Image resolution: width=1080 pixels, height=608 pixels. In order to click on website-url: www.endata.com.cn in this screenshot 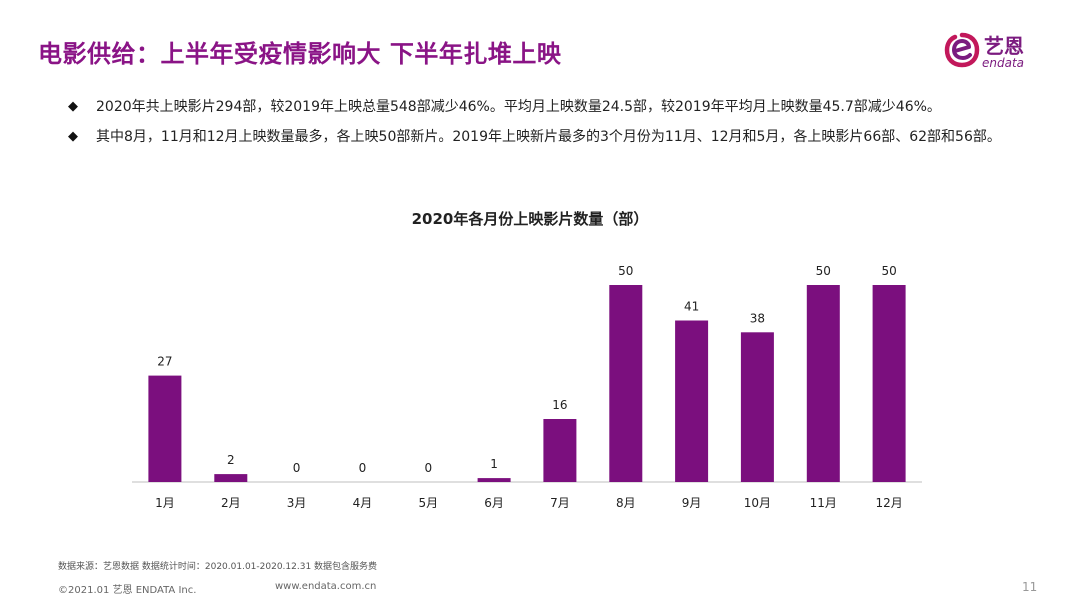, I will do `click(326, 586)`.